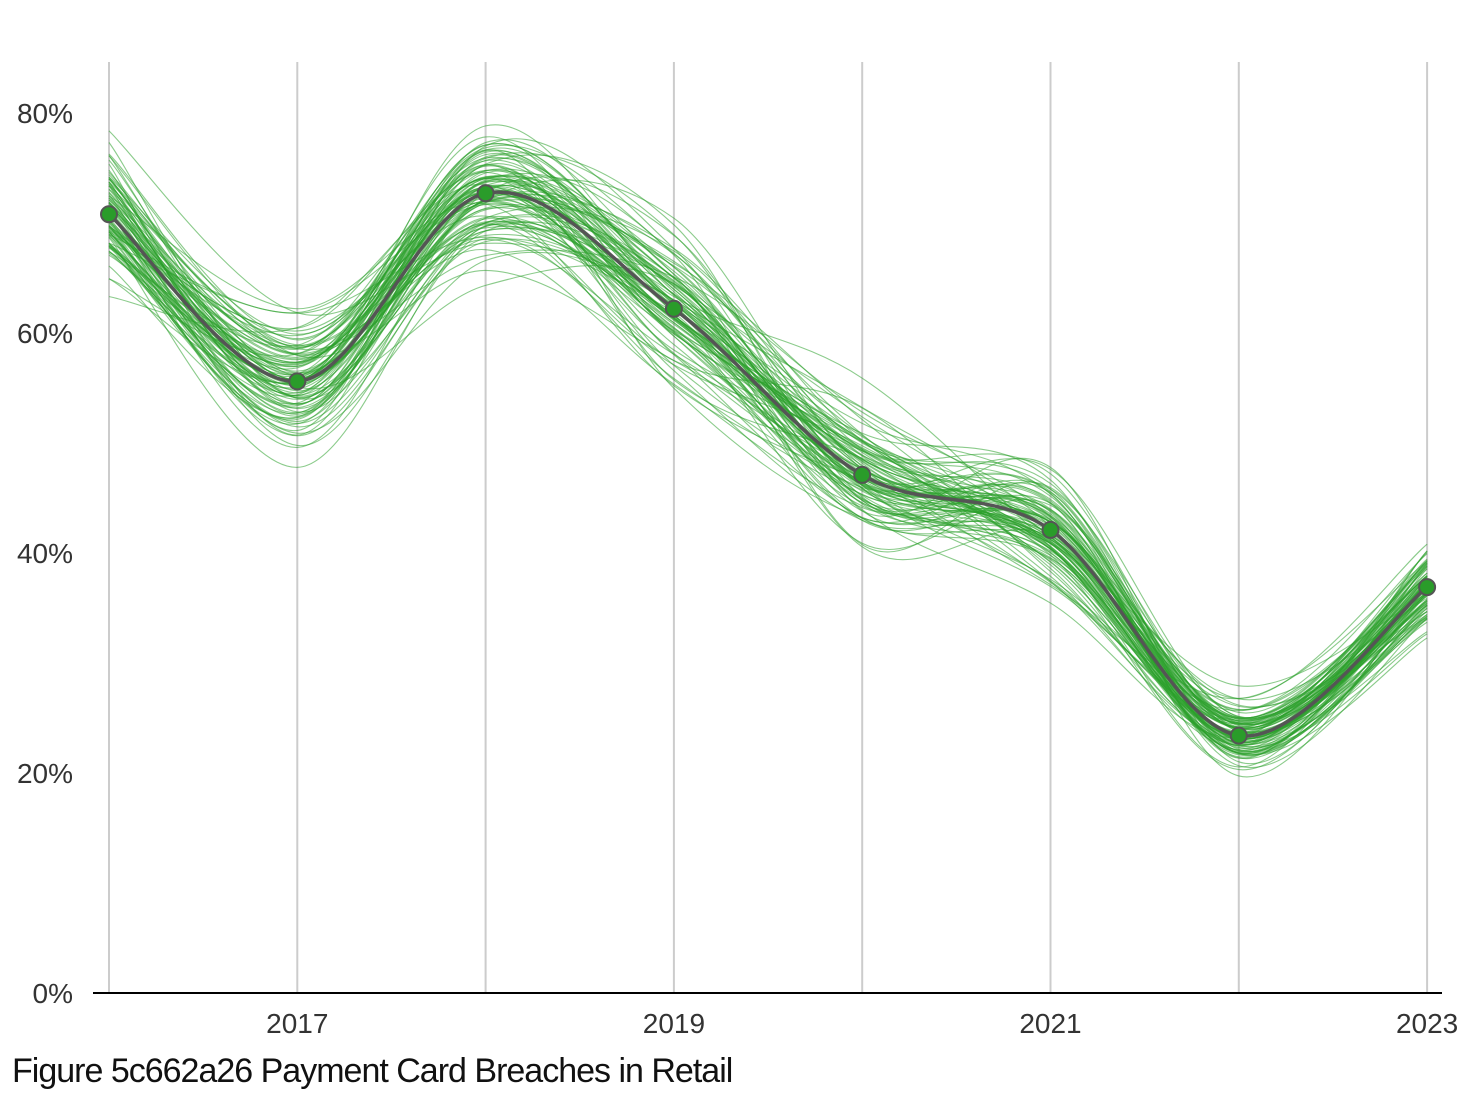  Describe the element at coordinates (45, 113) in the screenshot. I see `y-tick-label-4: 80%` at that location.